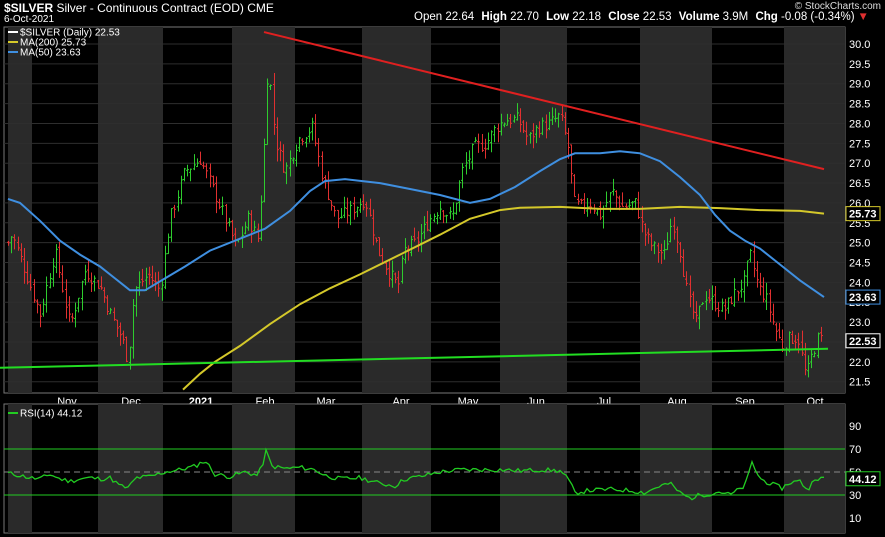 This screenshot has width=885, height=537. What do you see at coordinates (855, 427) in the screenshot?
I see `rsi-tick-label: 90` at bounding box center [855, 427].